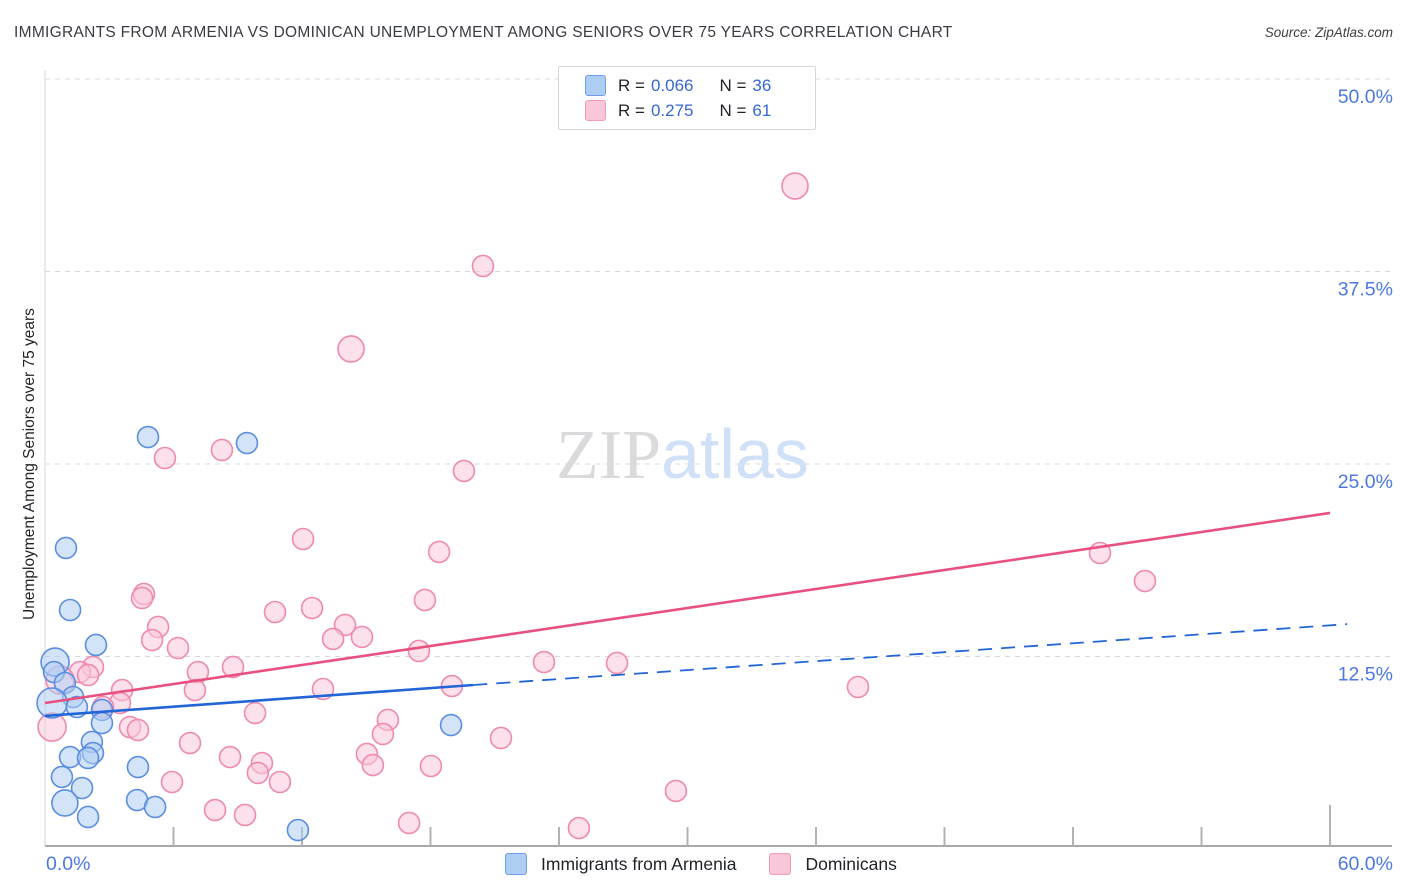  Describe the element at coordinates (672, 110) in the screenshot. I see `r-value-dominicans: 0.275` at that location.